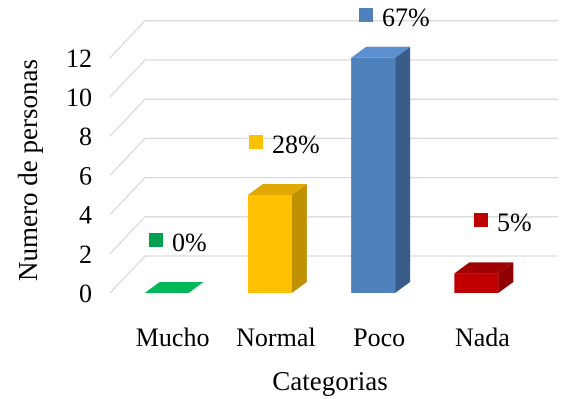 The width and height of the screenshot is (577, 399). I want to click on y-tick-label: 6, so click(85, 175).